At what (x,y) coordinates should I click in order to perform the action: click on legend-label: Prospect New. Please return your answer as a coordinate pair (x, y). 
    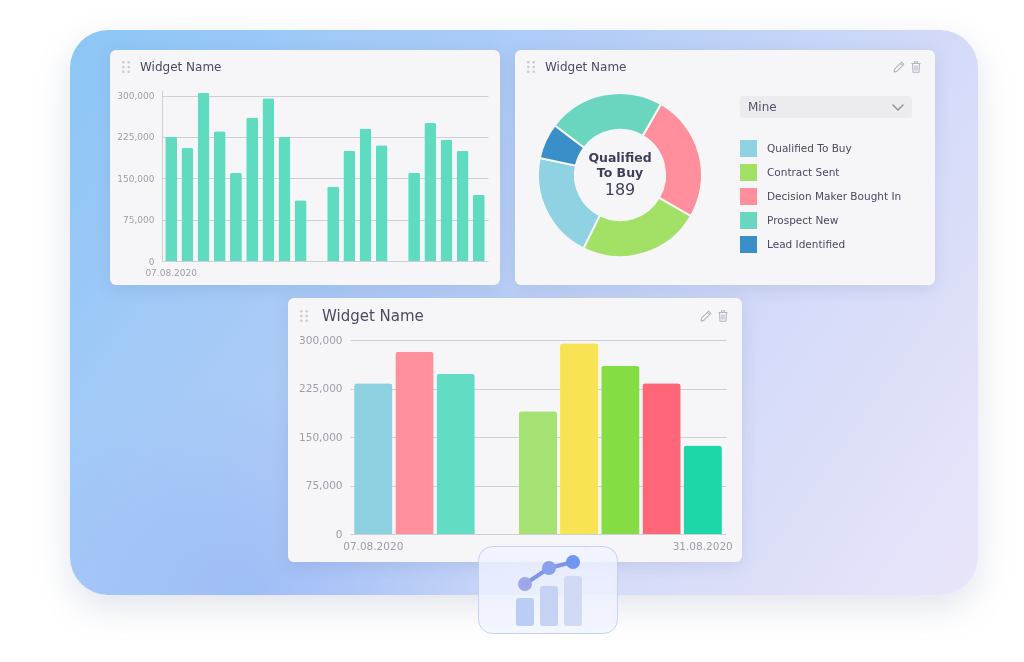
    Looking at the image, I should click on (803, 219).